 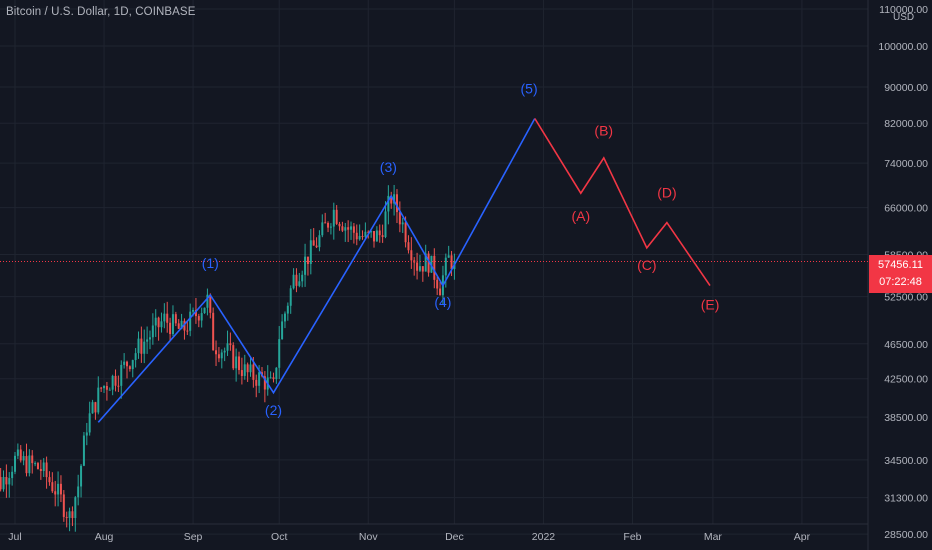 I want to click on wave-label: (4), so click(x=442, y=302).